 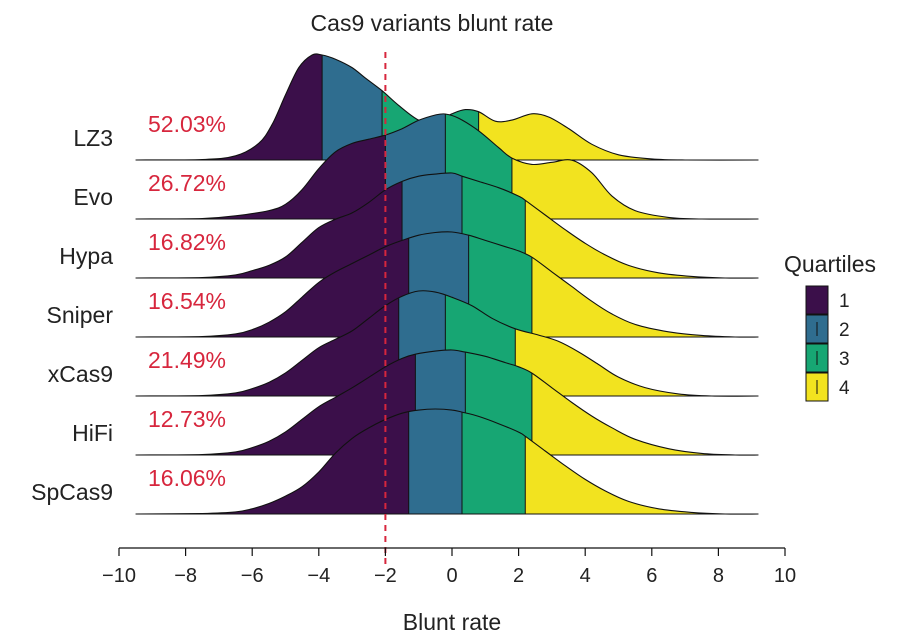 I want to click on x-tick-label: 10, so click(x=785, y=576).